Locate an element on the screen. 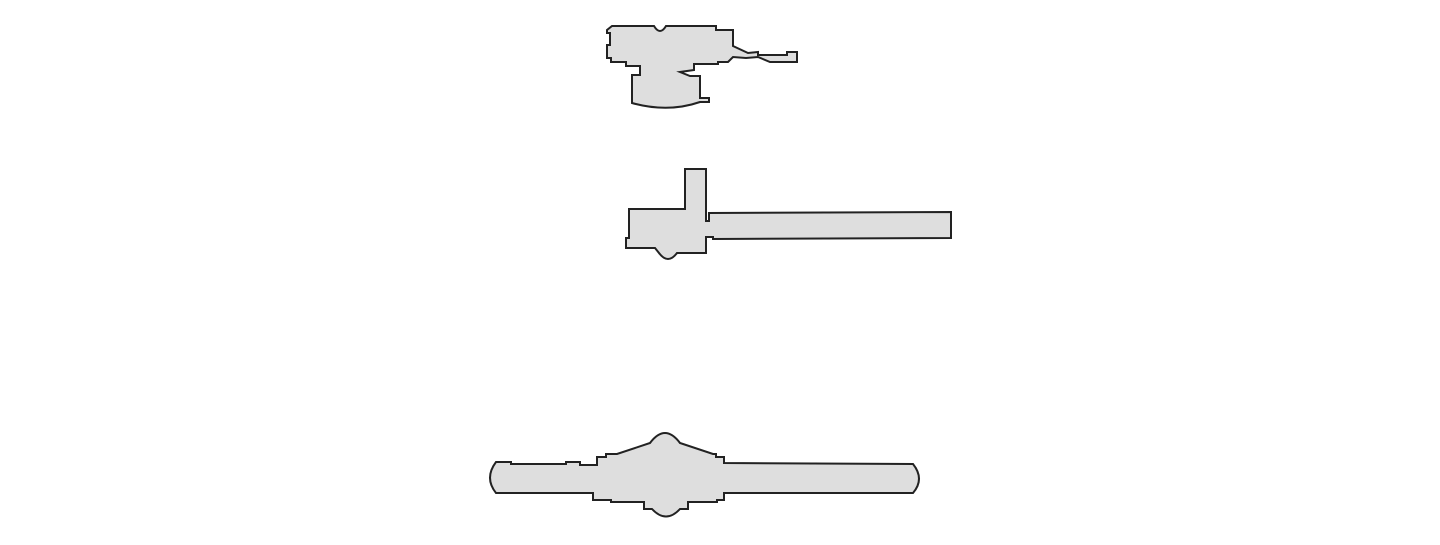 The width and height of the screenshot is (1440, 545). building-plan-bottom is located at coordinates (704, 475).